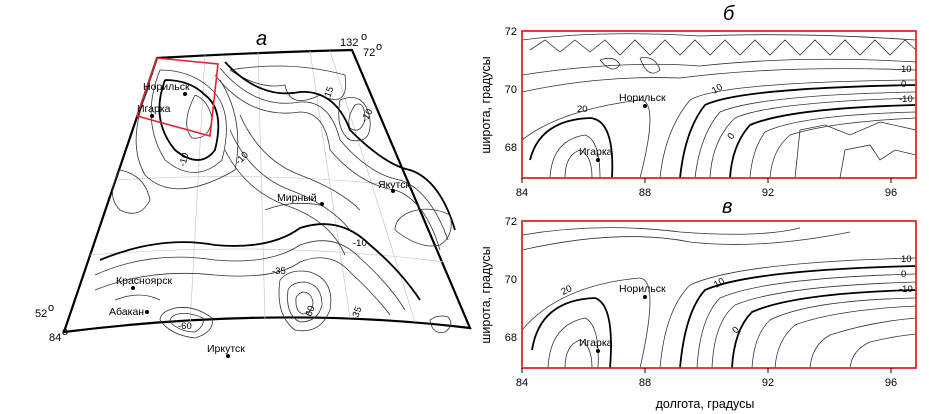 This screenshot has height=414, width=929. Describe the element at coordinates (144, 281) in the screenshot. I see `city-label-krasnoyarsk: Красноярск` at that location.